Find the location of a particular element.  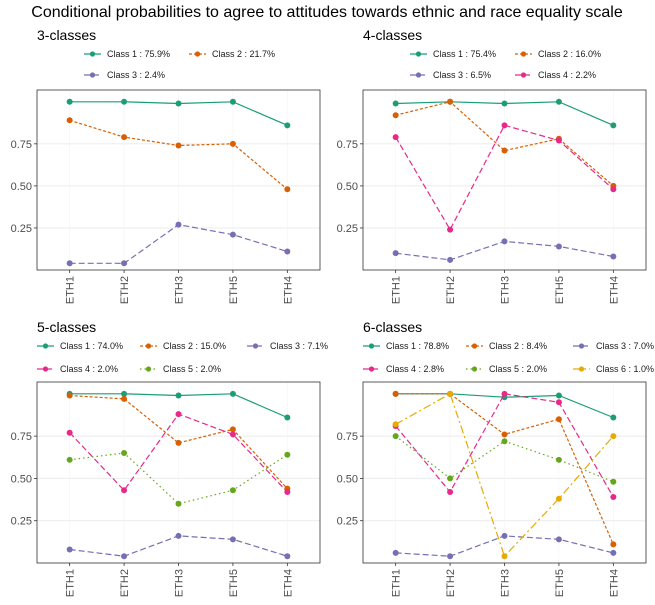

legend-item: Class 4 : 2.0% is located at coordinates (77, 369).